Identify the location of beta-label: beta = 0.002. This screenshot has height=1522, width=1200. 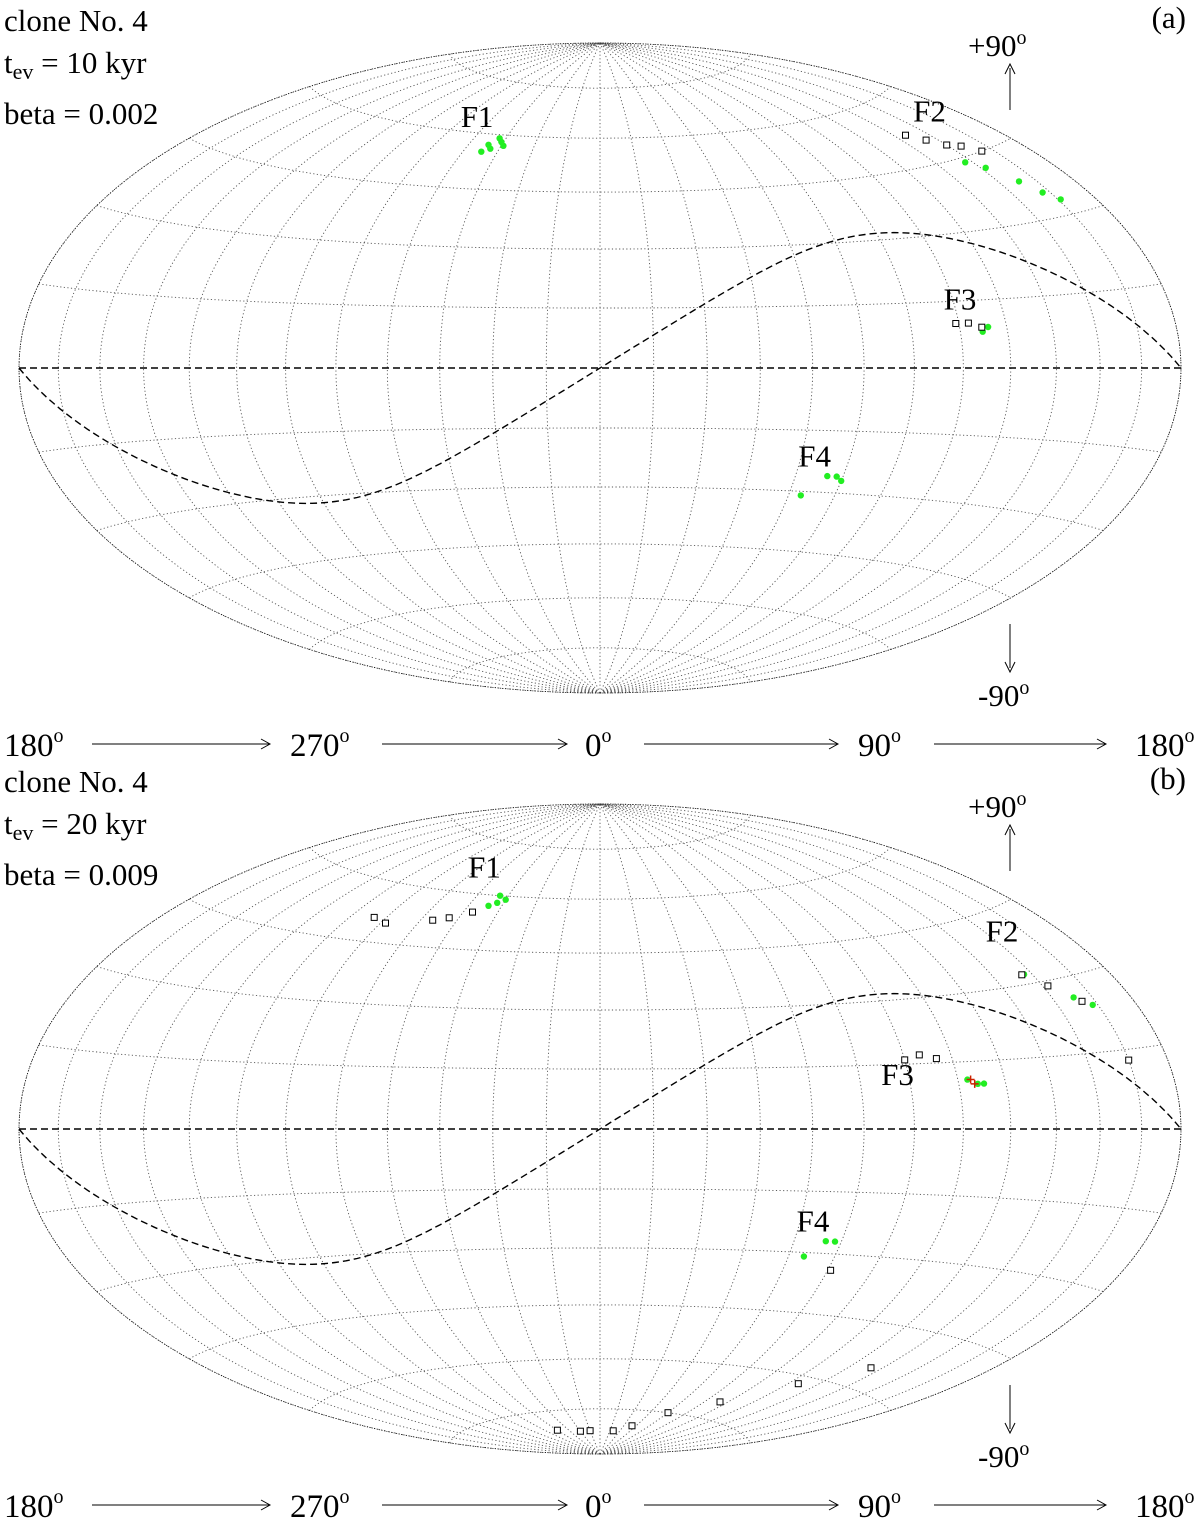
(81, 113).